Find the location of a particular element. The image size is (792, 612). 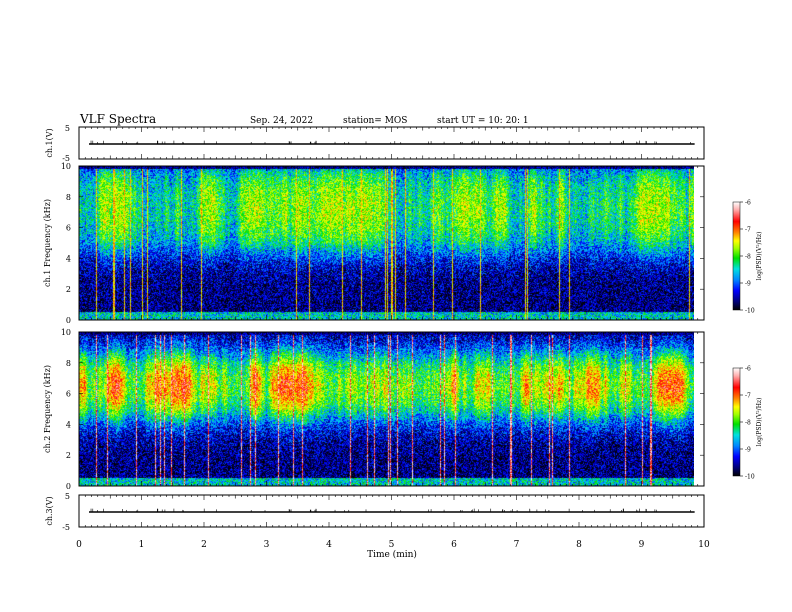

ch2-colorbar-ticks: -6 -7 -8 -9 -10 is located at coordinates (747, 423).